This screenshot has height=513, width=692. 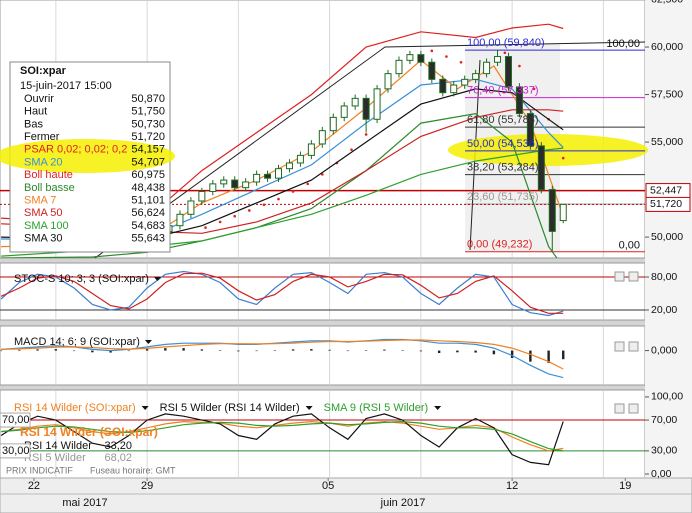 I want to click on y-tick-label: 62,500, so click(x=667, y=2).